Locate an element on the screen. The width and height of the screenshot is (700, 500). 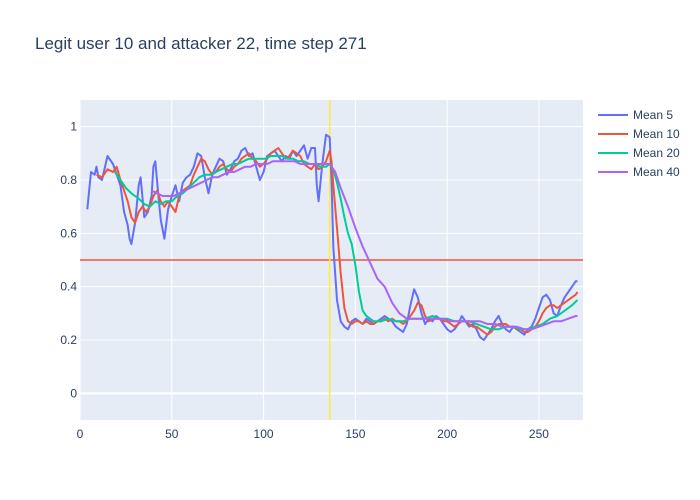
x-tick-label: 200 is located at coordinates (447, 434).